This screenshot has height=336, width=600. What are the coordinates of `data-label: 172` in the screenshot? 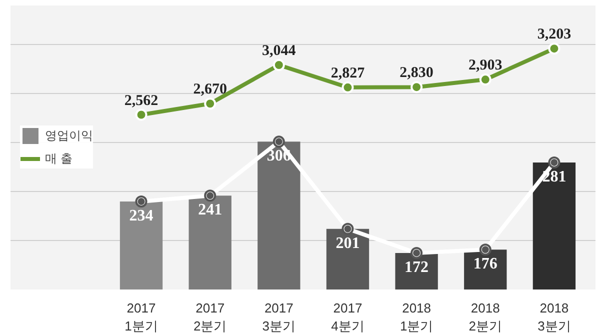 It's located at (416, 267).